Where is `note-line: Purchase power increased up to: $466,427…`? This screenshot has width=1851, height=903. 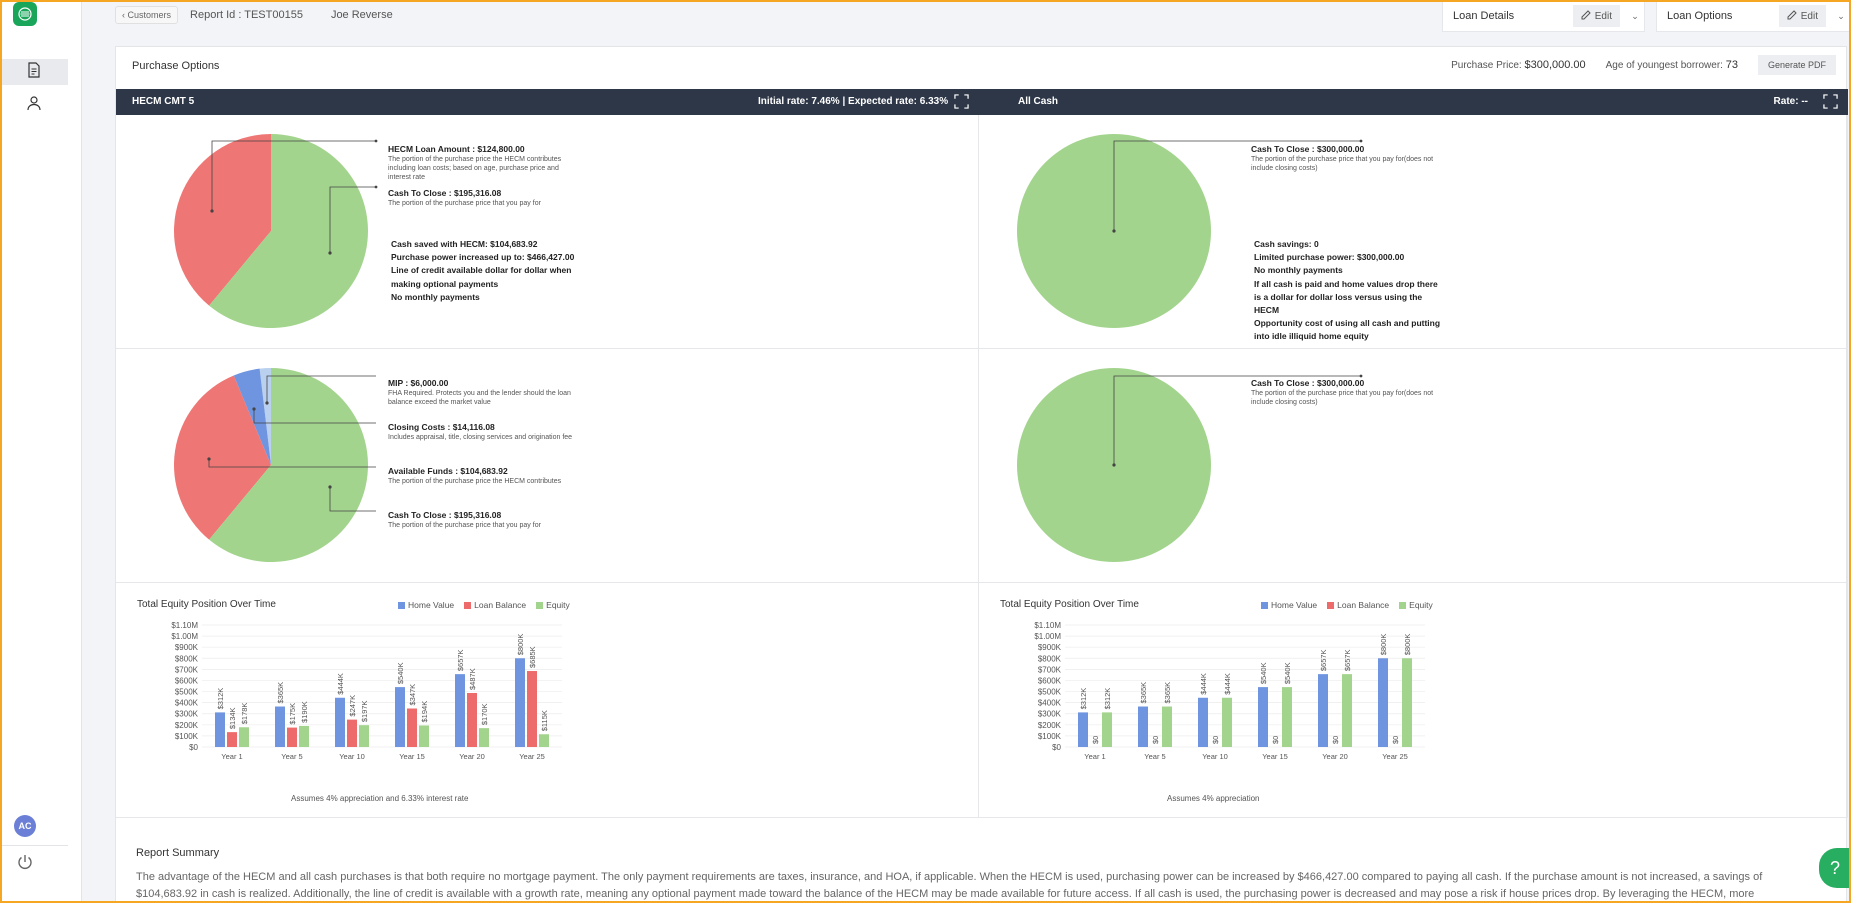 note-line: Purchase power increased up to: $466,427… is located at coordinates (483, 257).